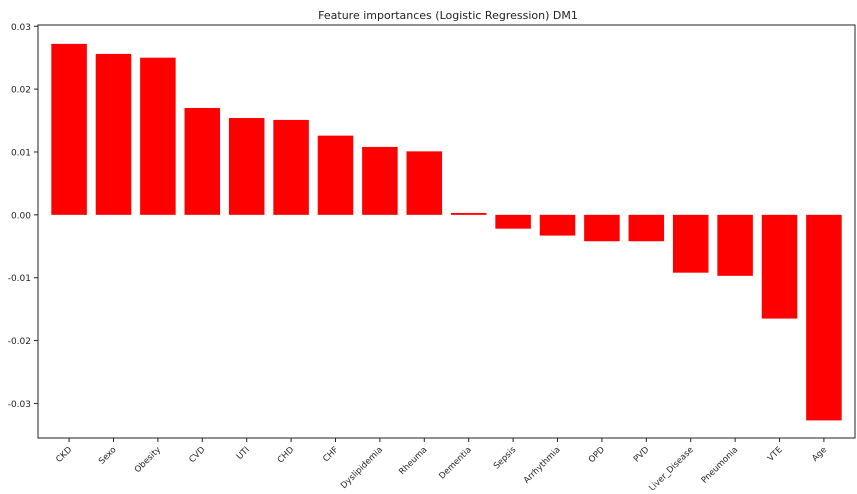  What do you see at coordinates (468, 213) in the screenshot?
I see `bar-dementia` at bounding box center [468, 213].